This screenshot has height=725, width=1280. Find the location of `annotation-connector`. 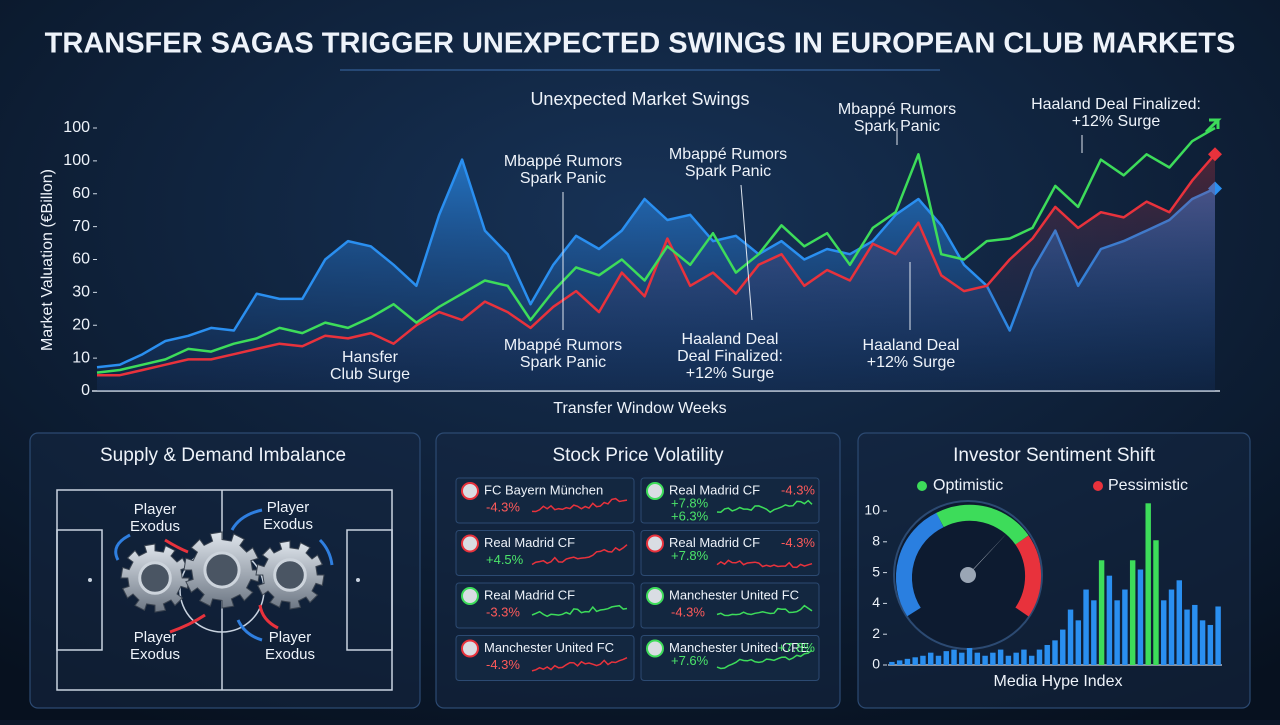

annotation-connector is located at coordinates (746, 252).